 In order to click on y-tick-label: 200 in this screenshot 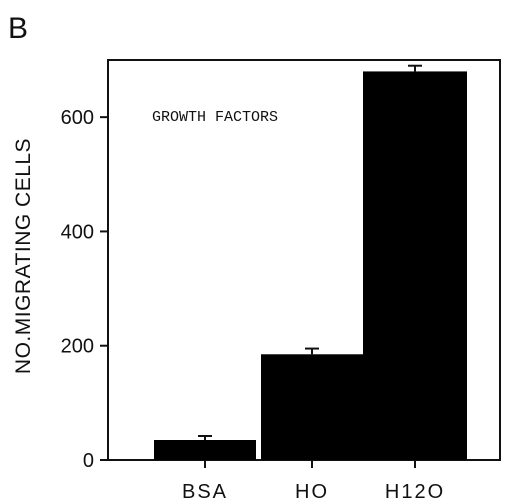, I will do `click(77, 347)`.